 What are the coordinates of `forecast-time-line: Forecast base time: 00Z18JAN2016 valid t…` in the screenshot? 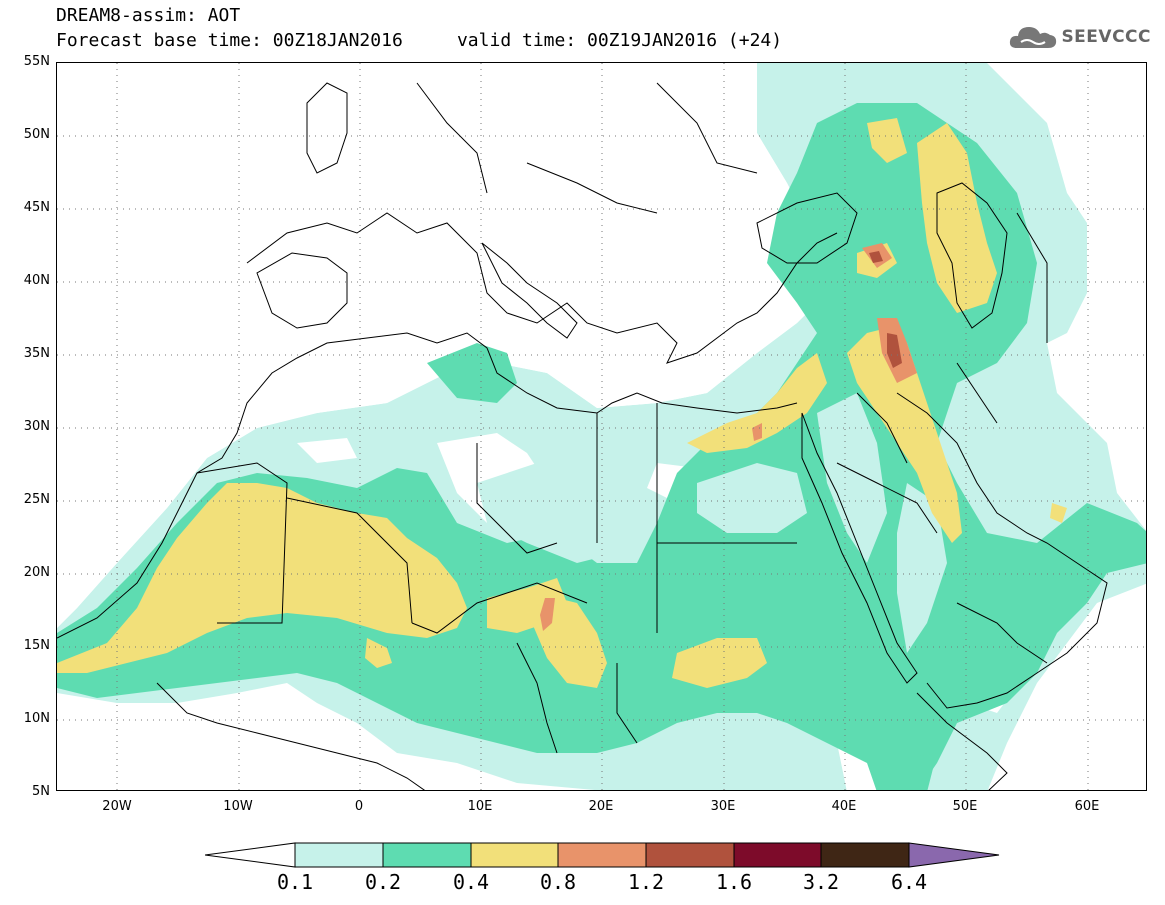 It's located at (419, 40).